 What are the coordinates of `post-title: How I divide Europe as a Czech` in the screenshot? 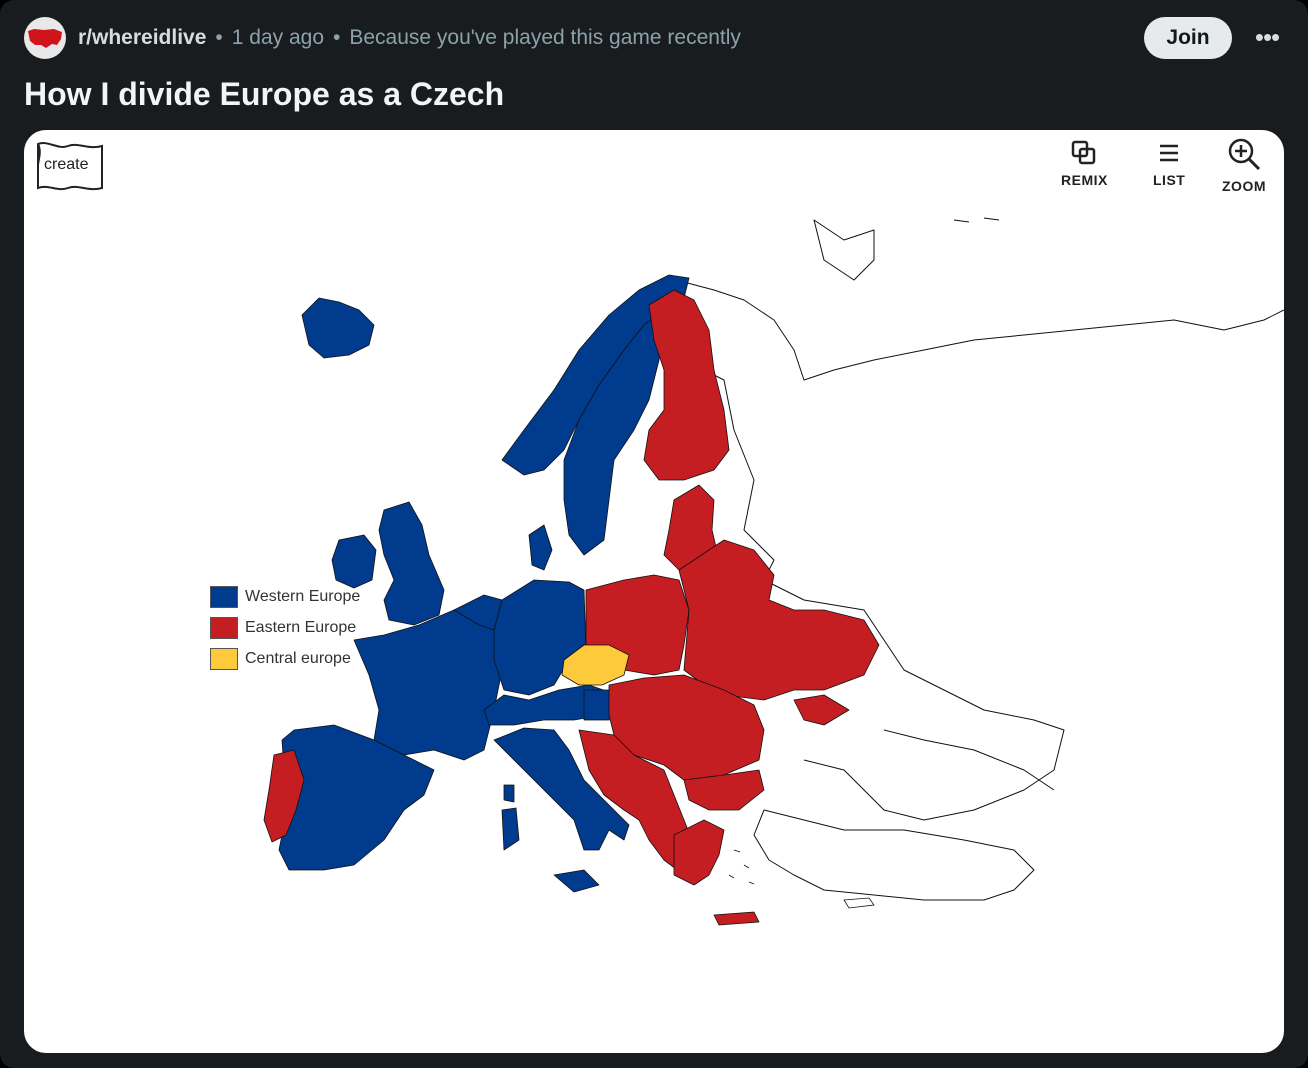 It's located at (264, 94).